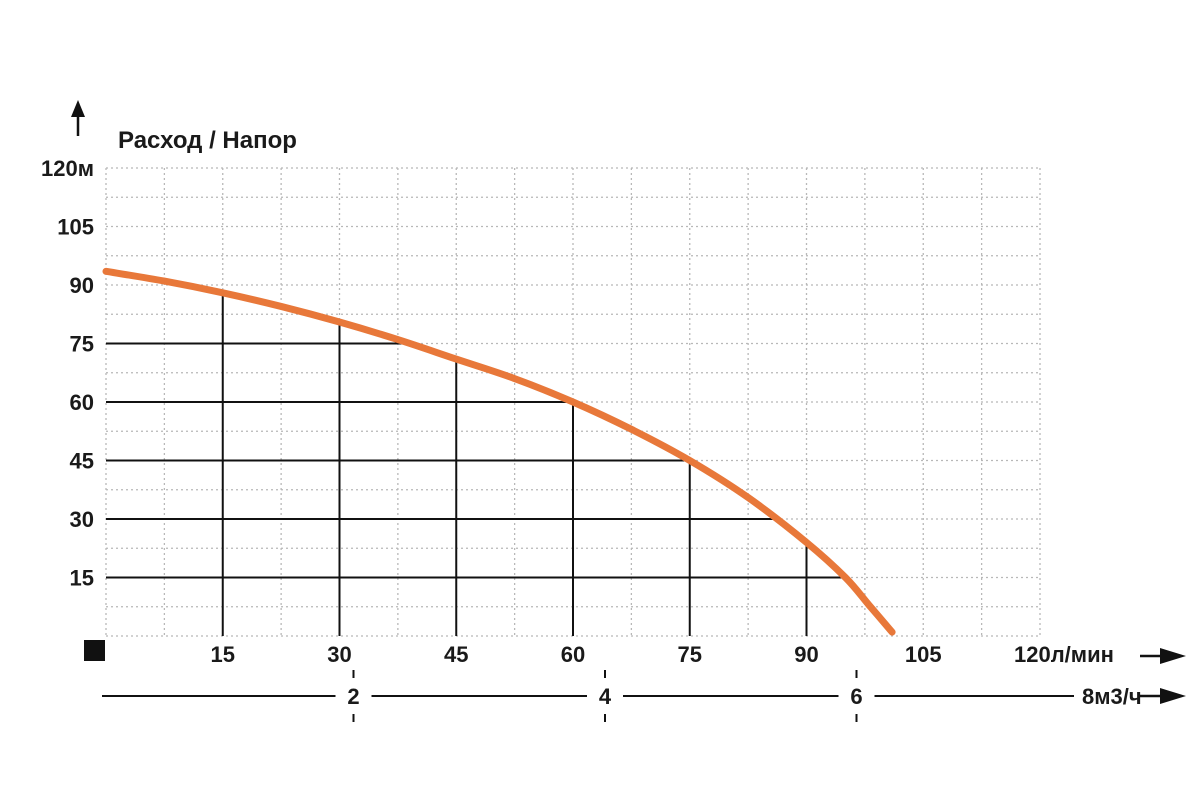 The height and width of the screenshot is (800, 1200). What do you see at coordinates (353, 696) in the screenshot?
I see `x2-tick-label: 2` at bounding box center [353, 696].